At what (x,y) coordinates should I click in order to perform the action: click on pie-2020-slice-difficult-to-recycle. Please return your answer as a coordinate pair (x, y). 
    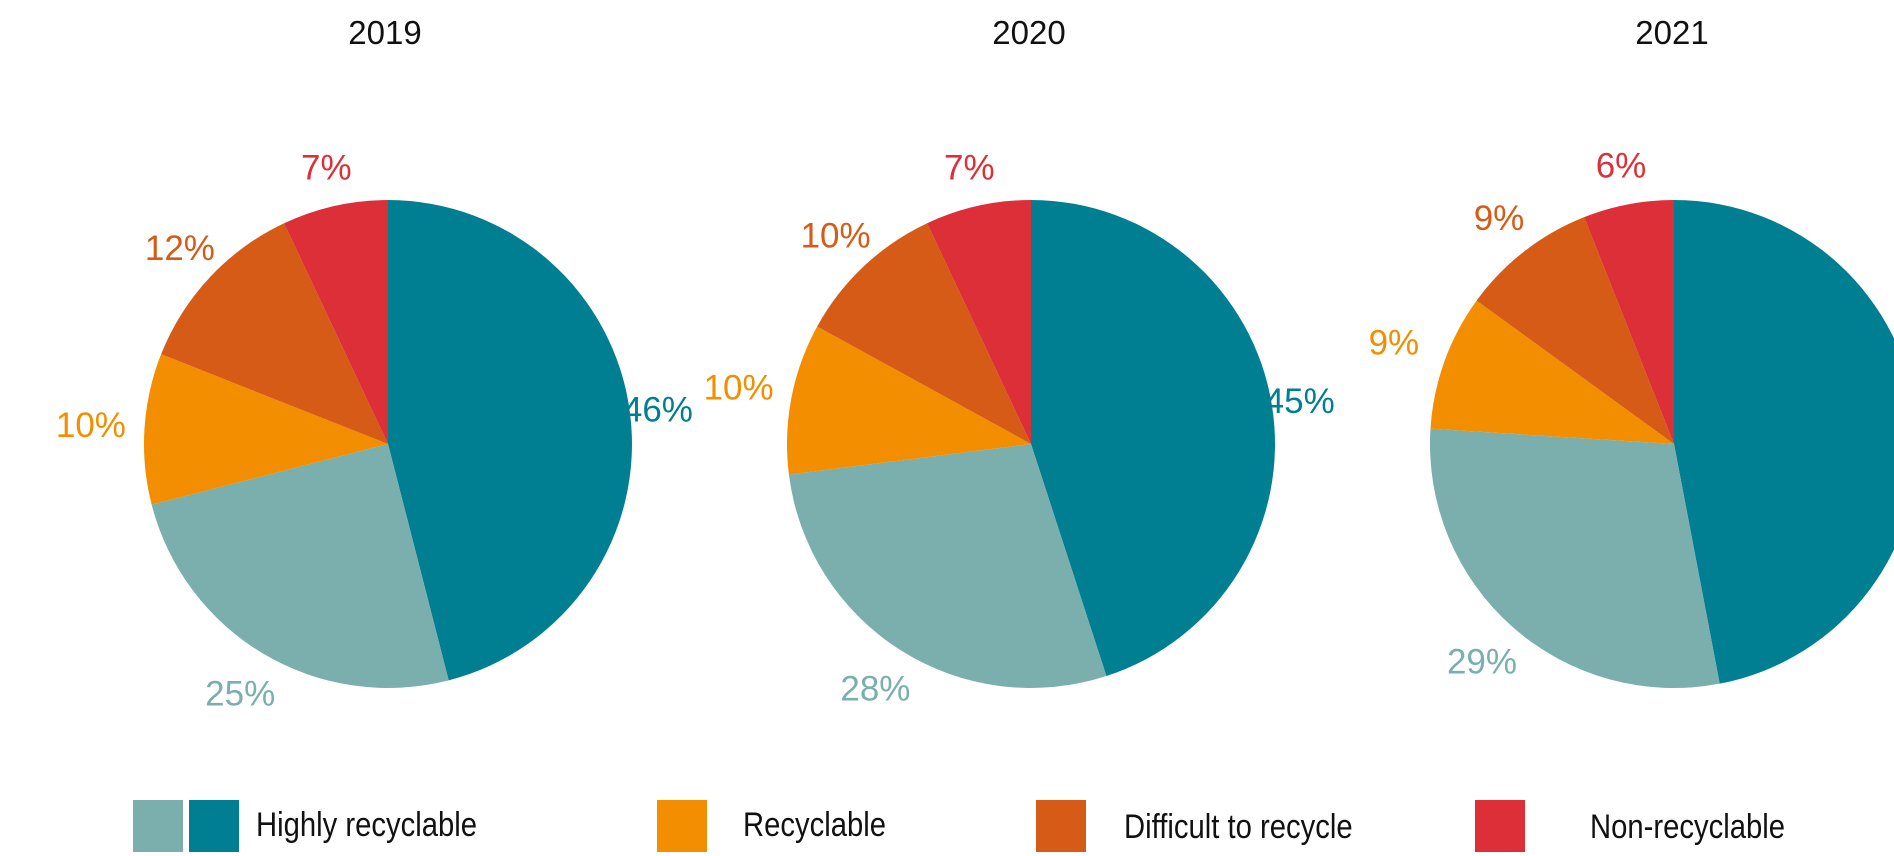
    Looking at the image, I should click on (924, 333).